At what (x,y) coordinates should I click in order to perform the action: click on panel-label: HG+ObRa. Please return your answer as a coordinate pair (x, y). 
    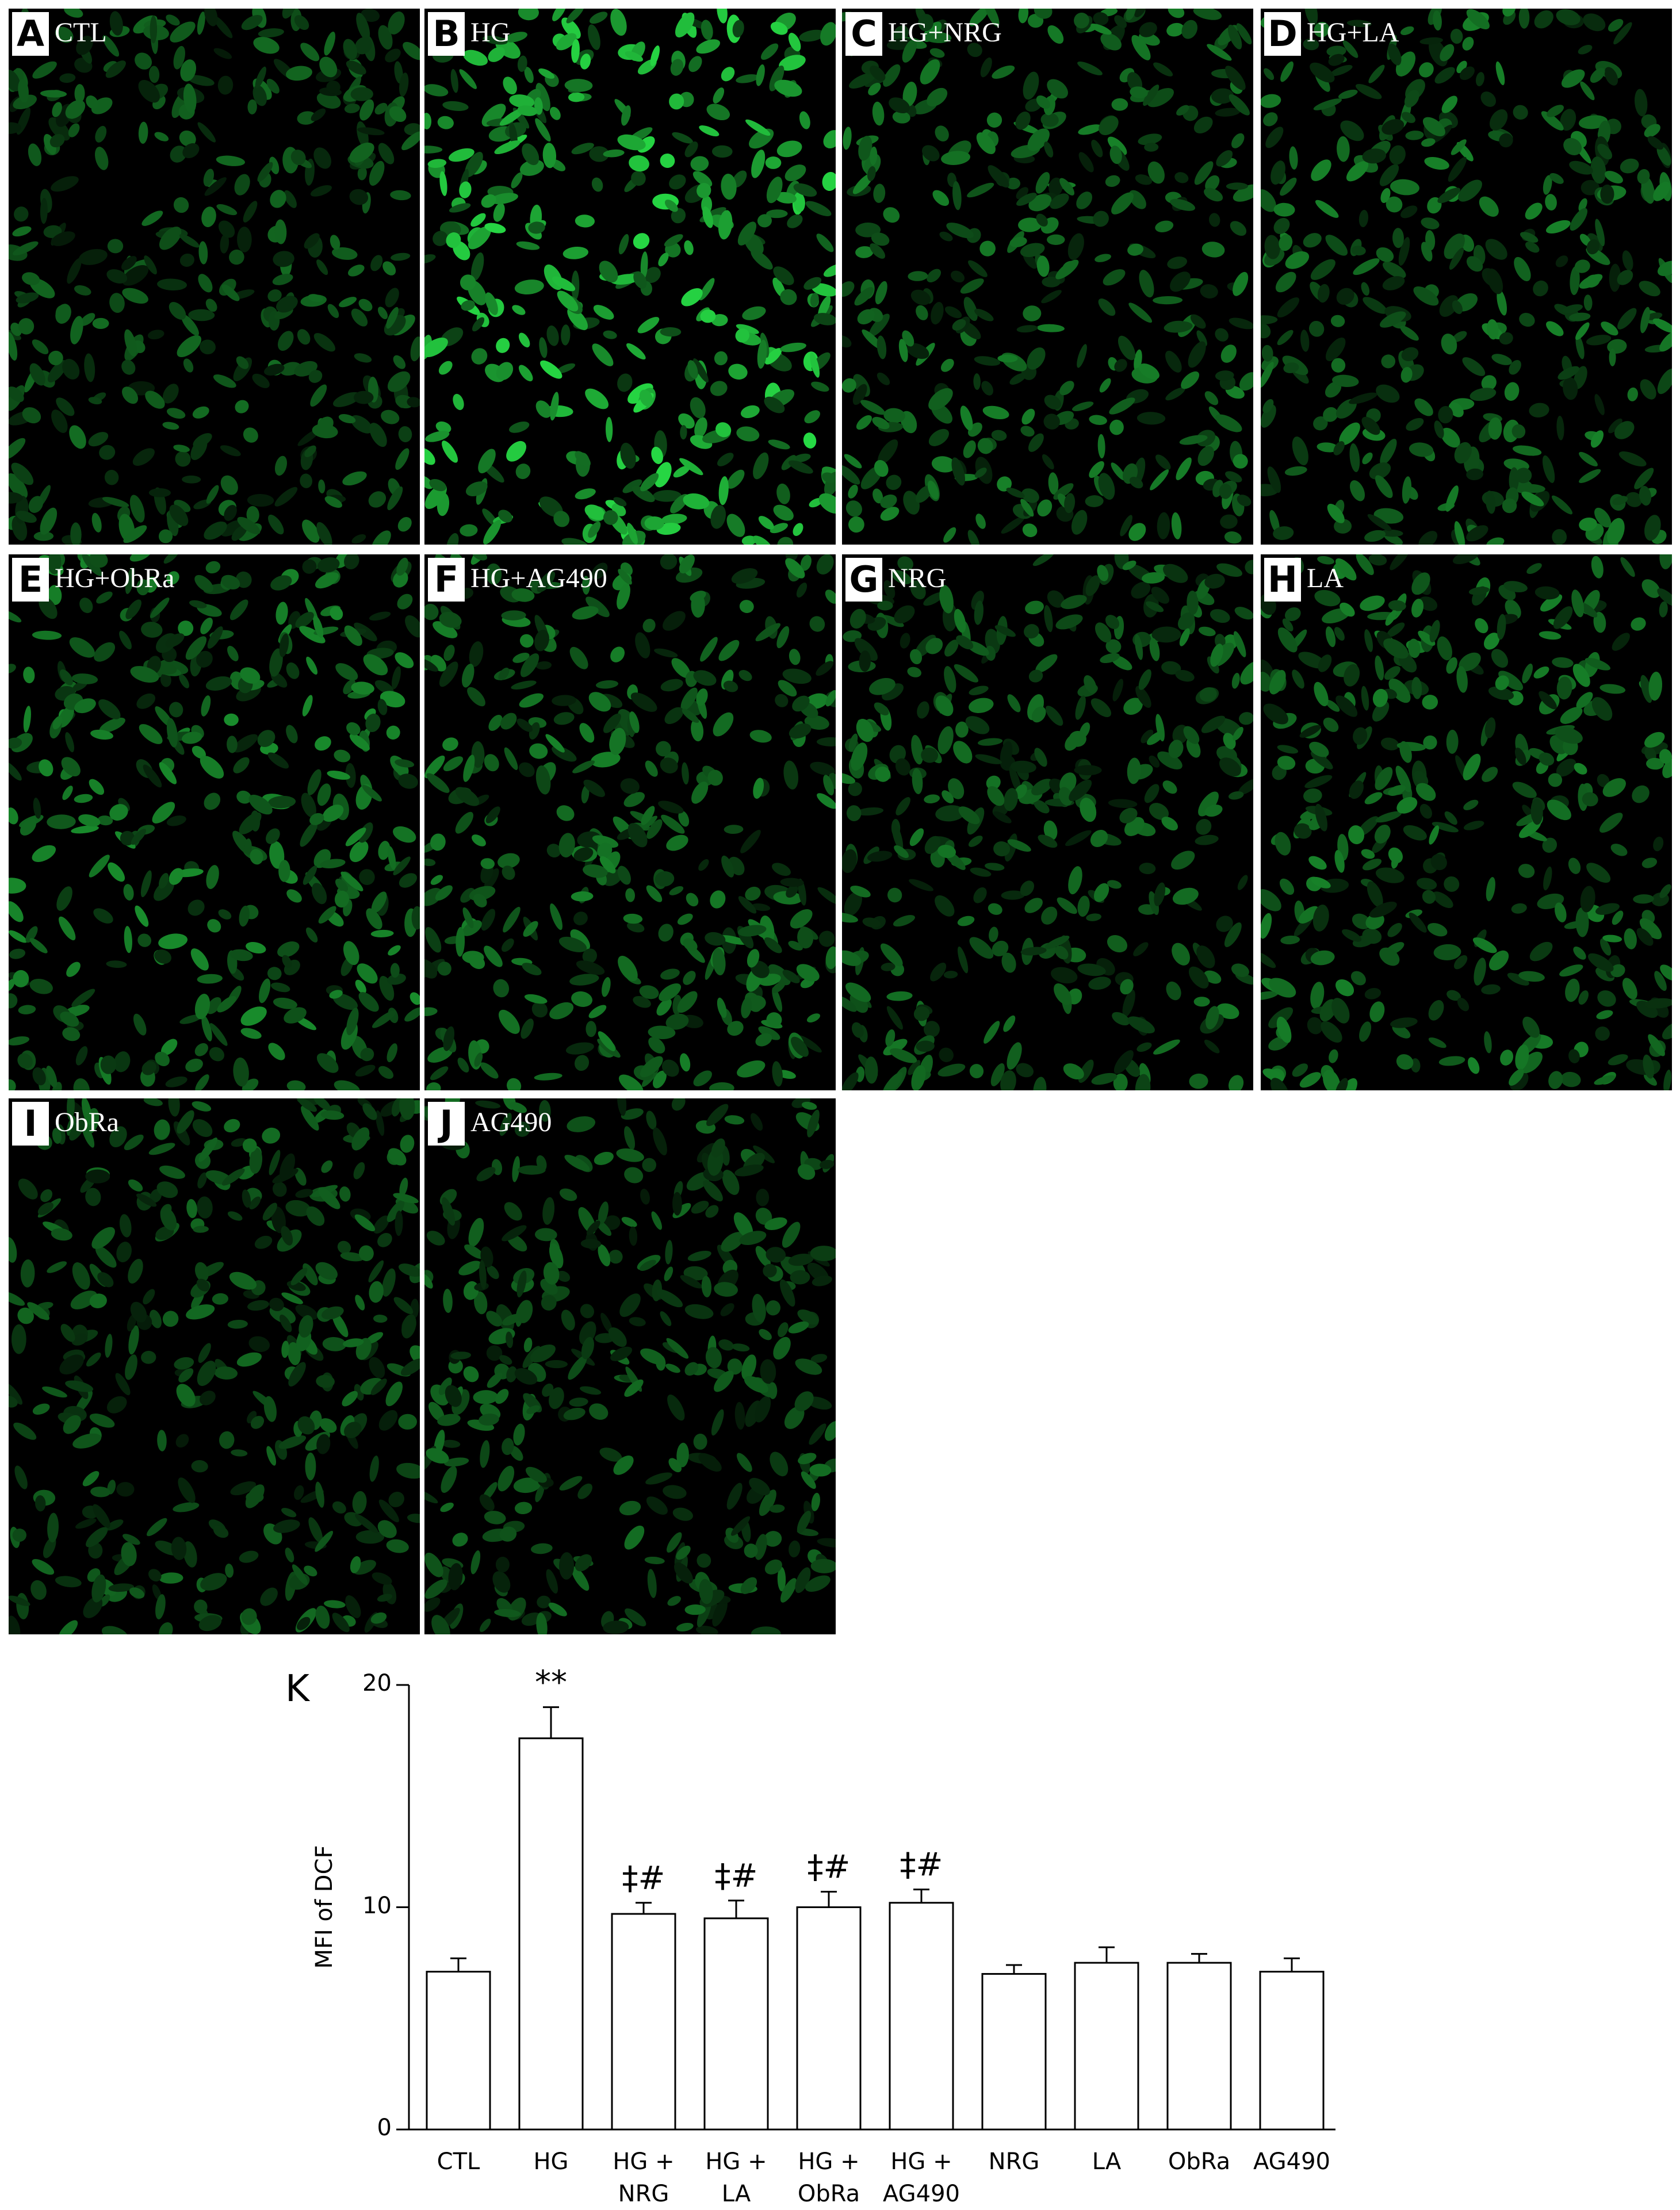
    Looking at the image, I should click on (115, 578).